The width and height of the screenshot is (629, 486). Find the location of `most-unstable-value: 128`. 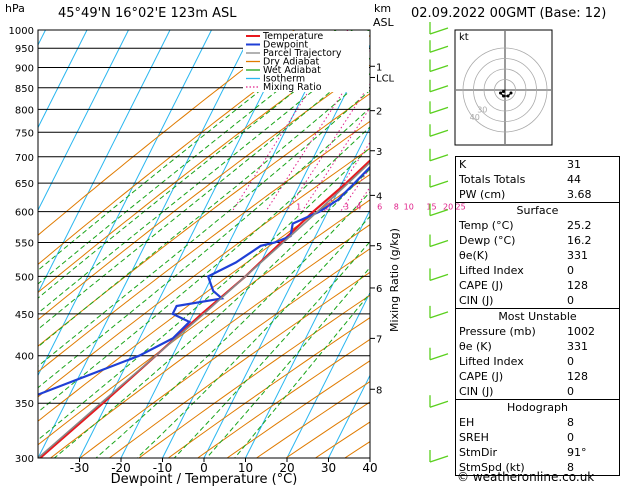

most-unstable-value: 128 is located at coordinates (577, 376).